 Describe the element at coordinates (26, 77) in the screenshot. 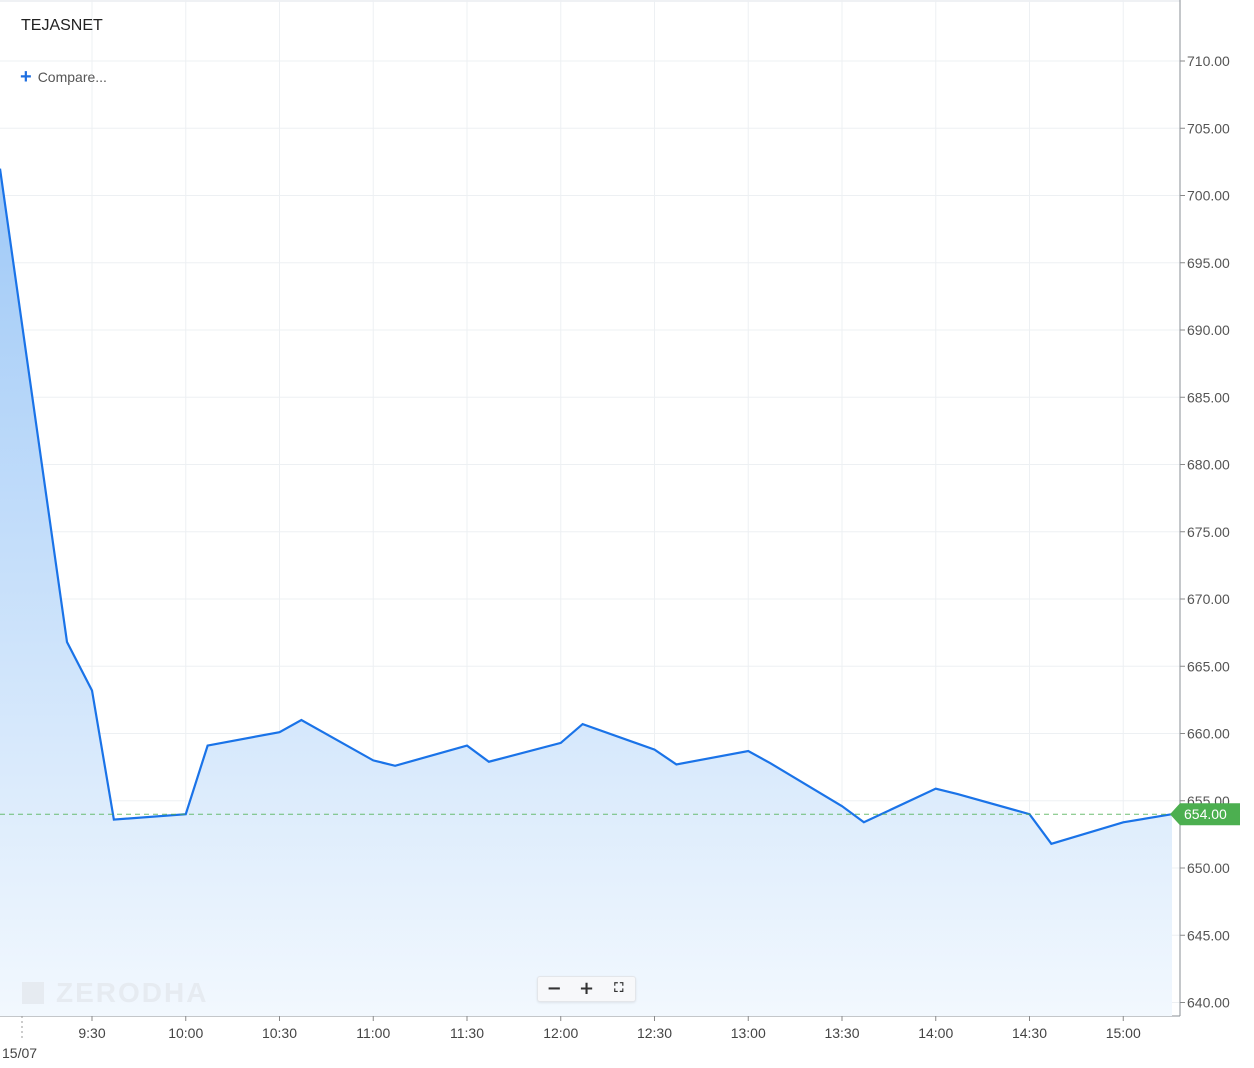

I see `plus-icon: +` at that location.